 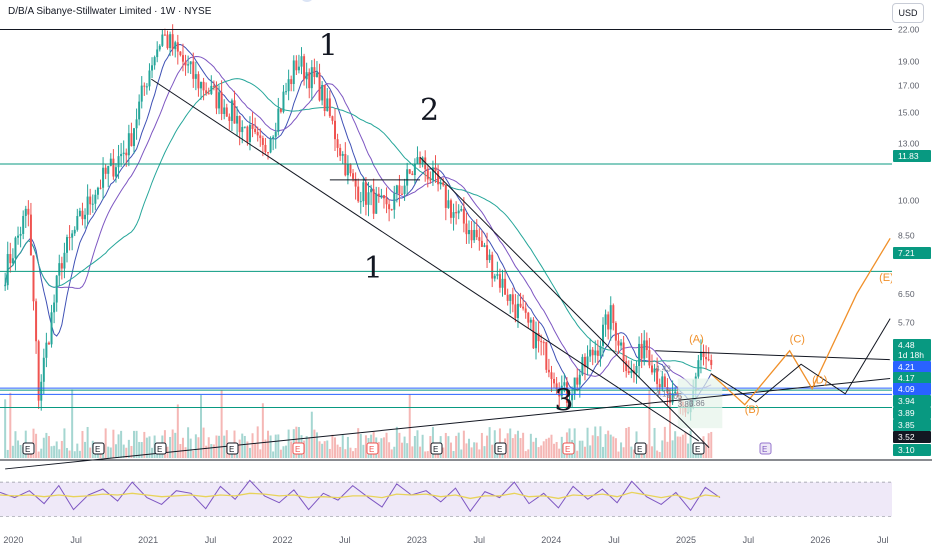 What do you see at coordinates (906, 378) in the screenshot?
I see `price-label: 4.17` at bounding box center [906, 378].